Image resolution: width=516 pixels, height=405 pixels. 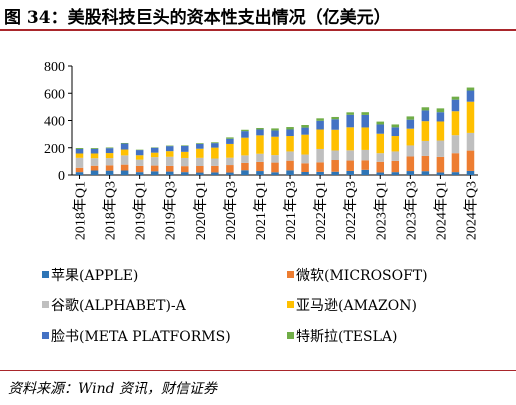 I want to click on bar-segment-2018Q3-s4, so click(x=109, y=151).